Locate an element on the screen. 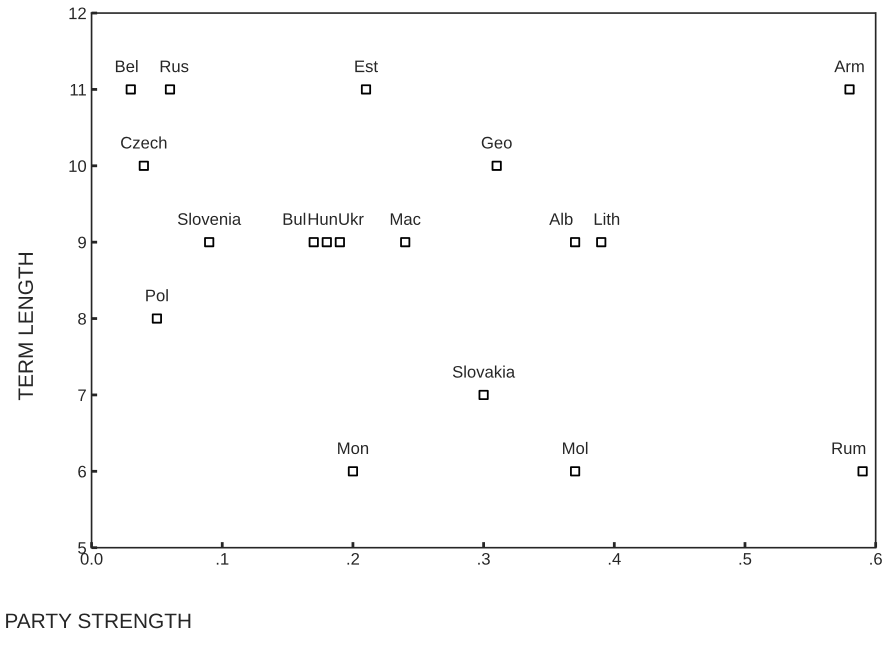  annotation: Rum is located at coordinates (849, 448).